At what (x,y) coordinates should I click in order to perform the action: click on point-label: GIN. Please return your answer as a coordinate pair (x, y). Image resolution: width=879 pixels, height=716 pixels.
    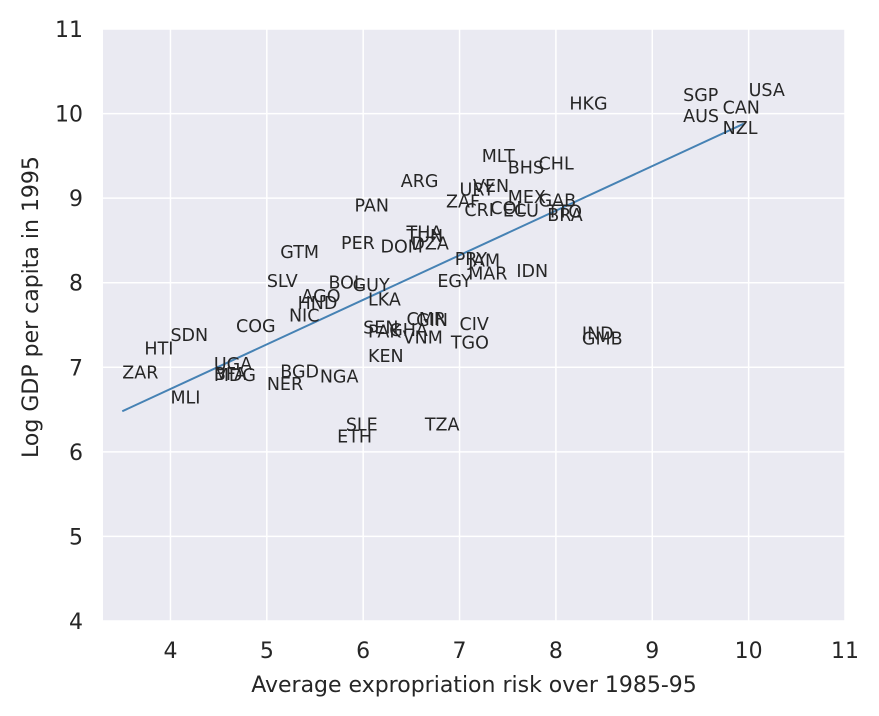
    Looking at the image, I should click on (432, 321).